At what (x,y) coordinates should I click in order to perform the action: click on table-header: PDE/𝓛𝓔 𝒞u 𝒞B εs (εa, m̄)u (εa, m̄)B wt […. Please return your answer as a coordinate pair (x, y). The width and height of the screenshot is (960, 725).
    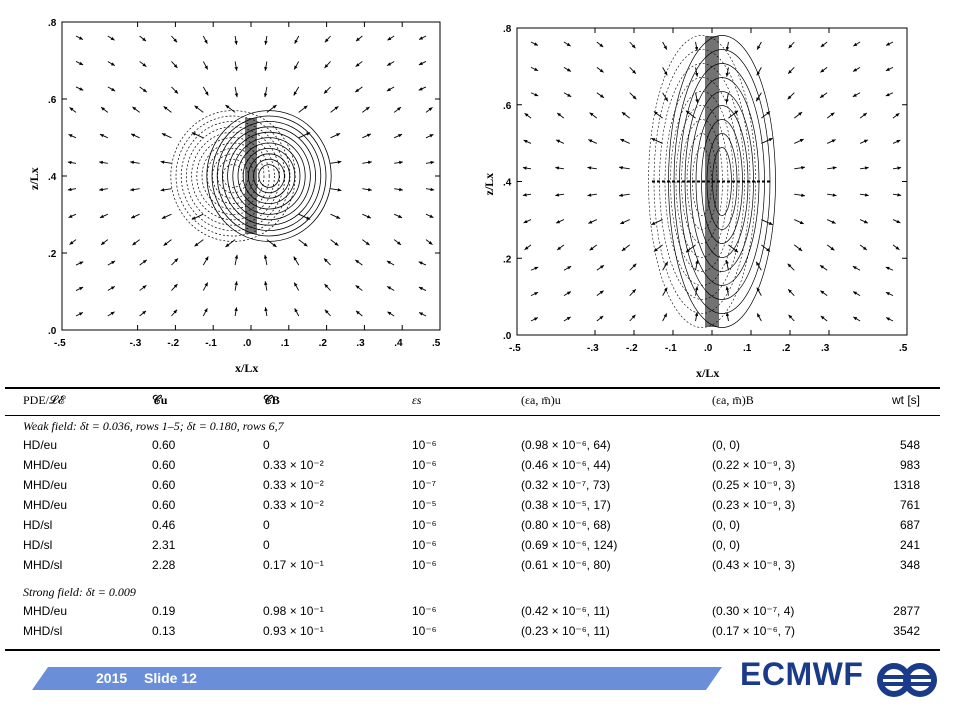
    Looking at the image, I should click on (472, 403).